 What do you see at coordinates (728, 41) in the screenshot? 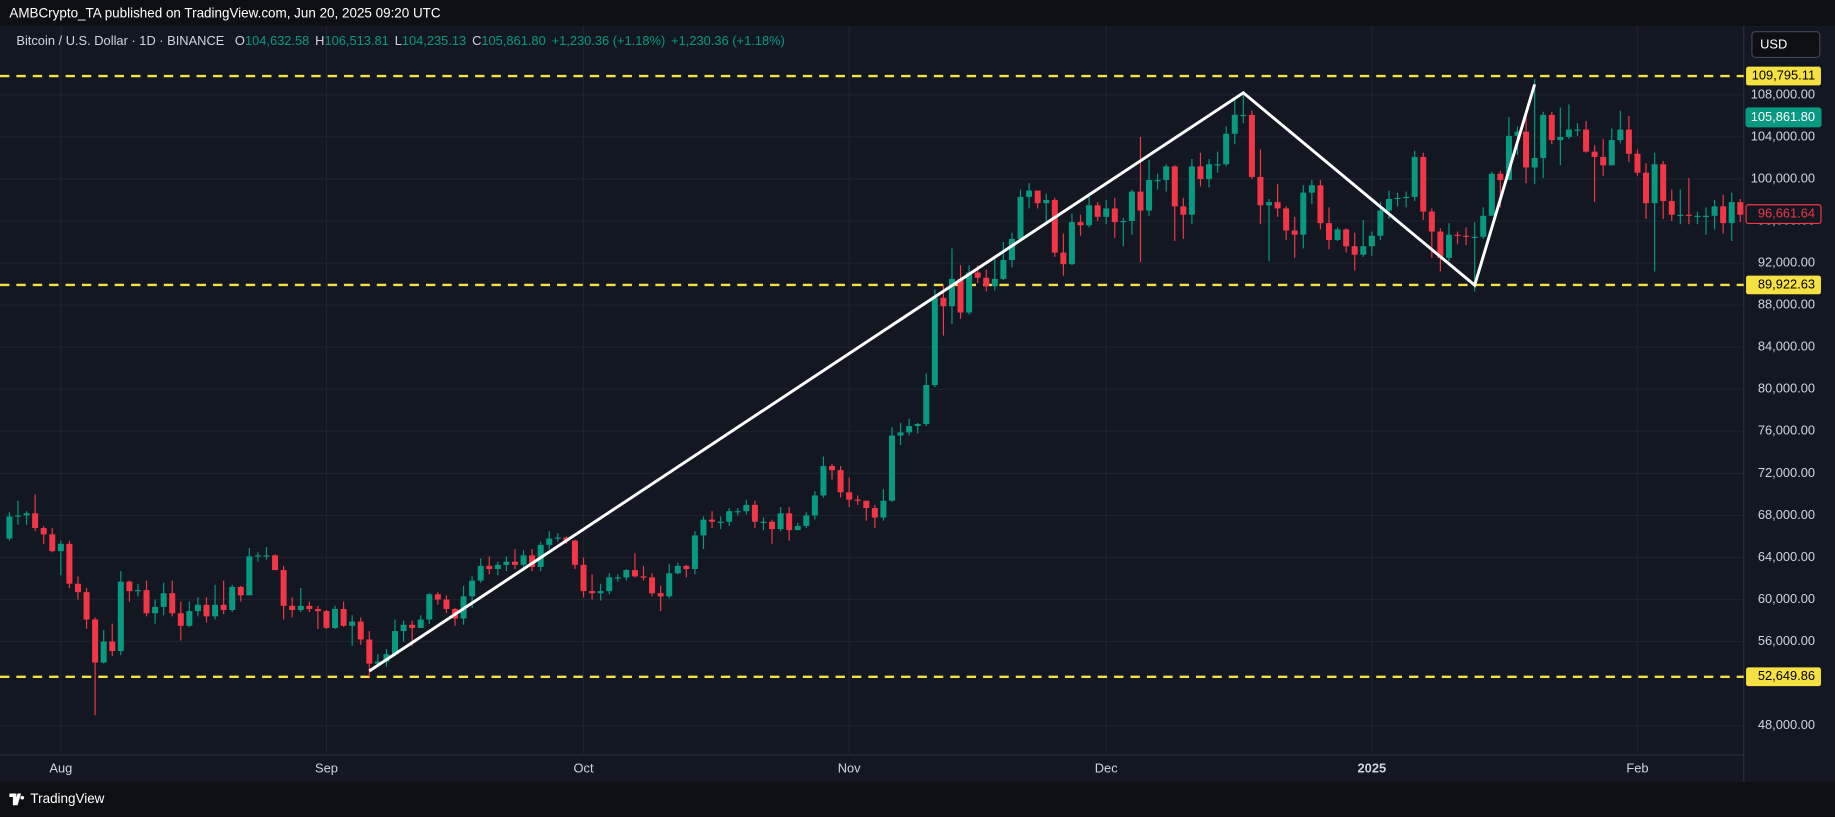
I see `legend-change: +1,230.36 (+1.18%)` at bounding box center [728, 41].